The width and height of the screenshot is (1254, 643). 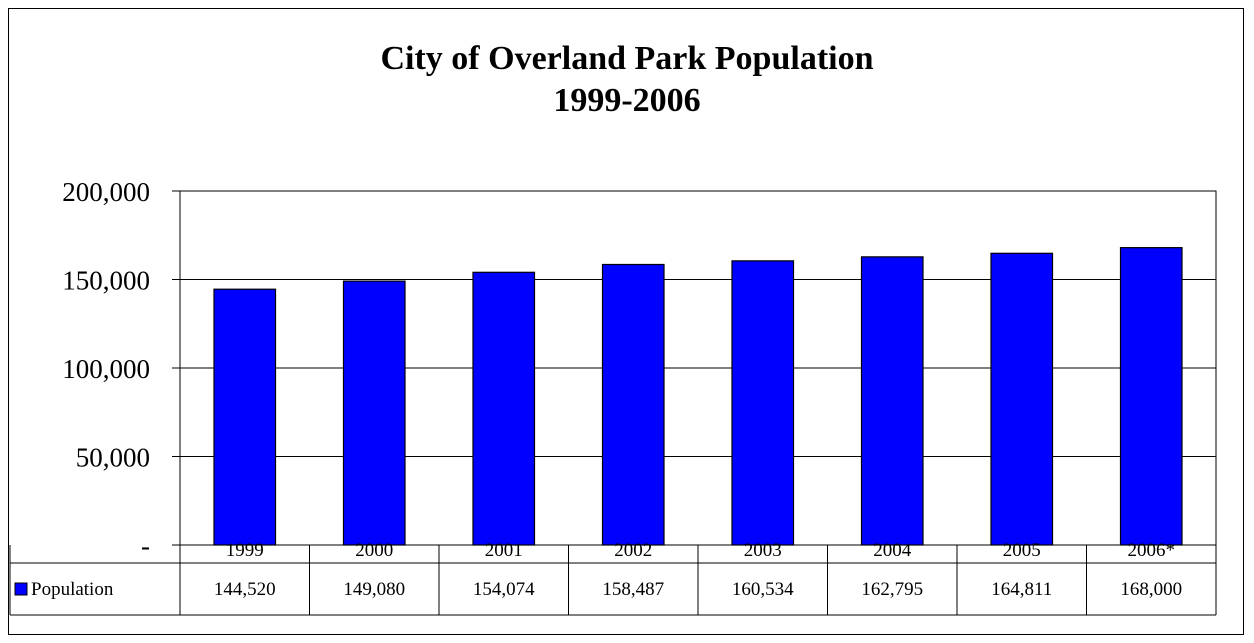 I want to click on data-value-label: 149,080, so click(x=374, y=589).